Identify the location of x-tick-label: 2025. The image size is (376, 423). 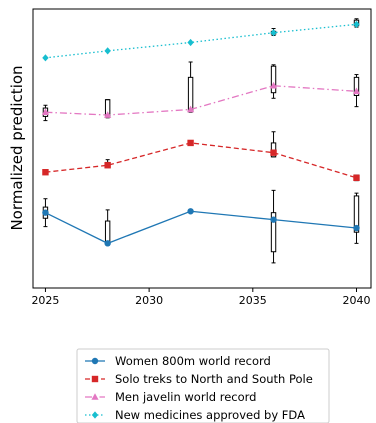
(45, 300).